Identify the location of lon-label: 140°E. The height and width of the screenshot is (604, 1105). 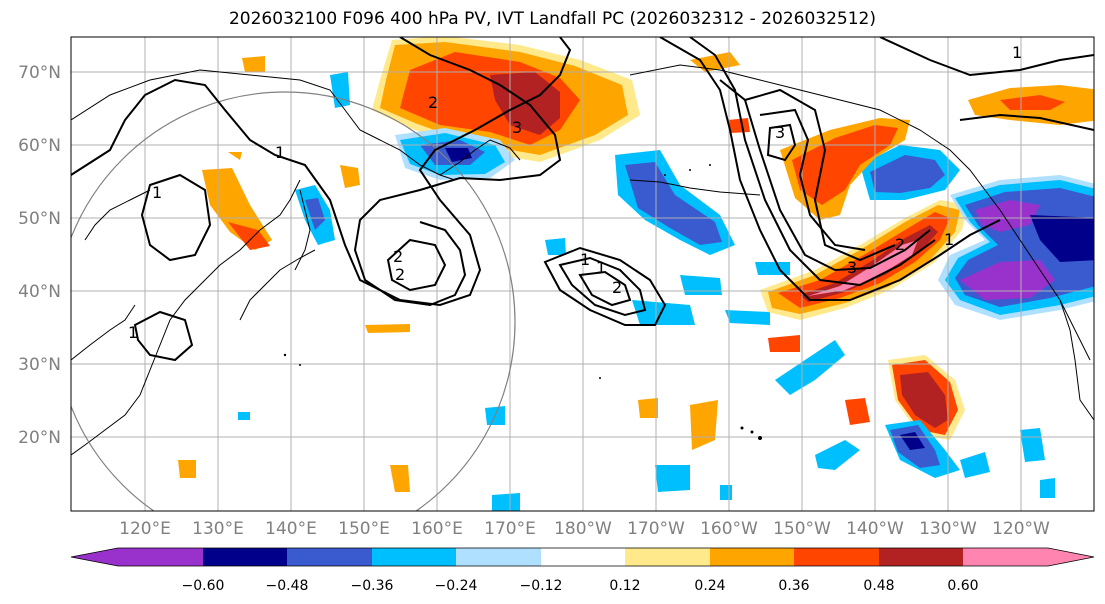
(291, 529).